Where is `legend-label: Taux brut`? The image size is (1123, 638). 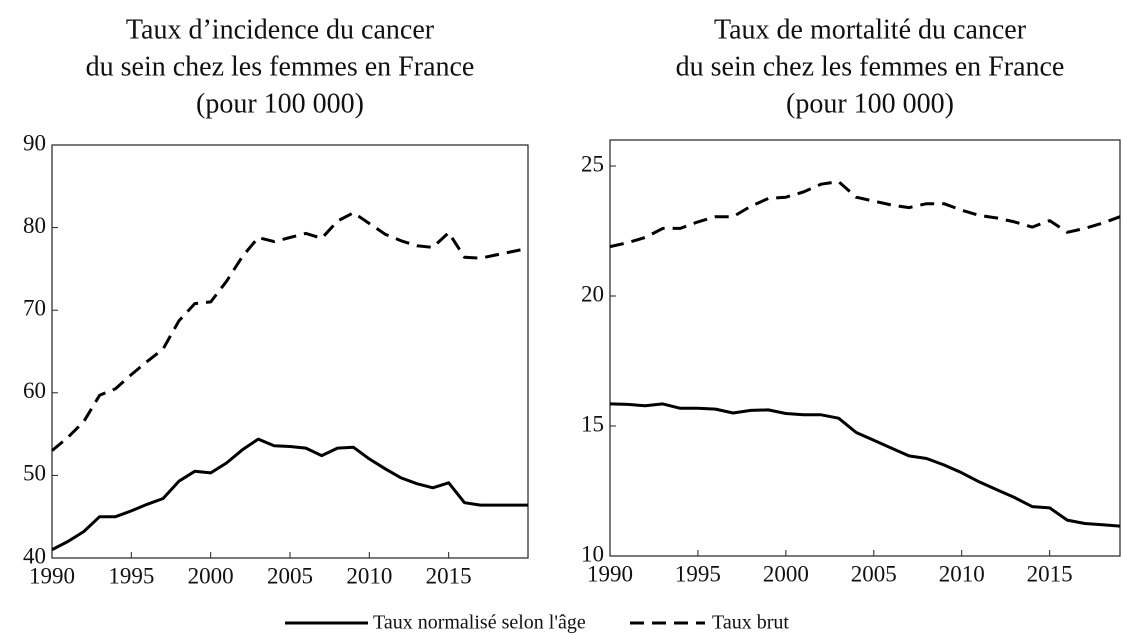 legend-label: Taux brut is located at coordinates (750, 623).